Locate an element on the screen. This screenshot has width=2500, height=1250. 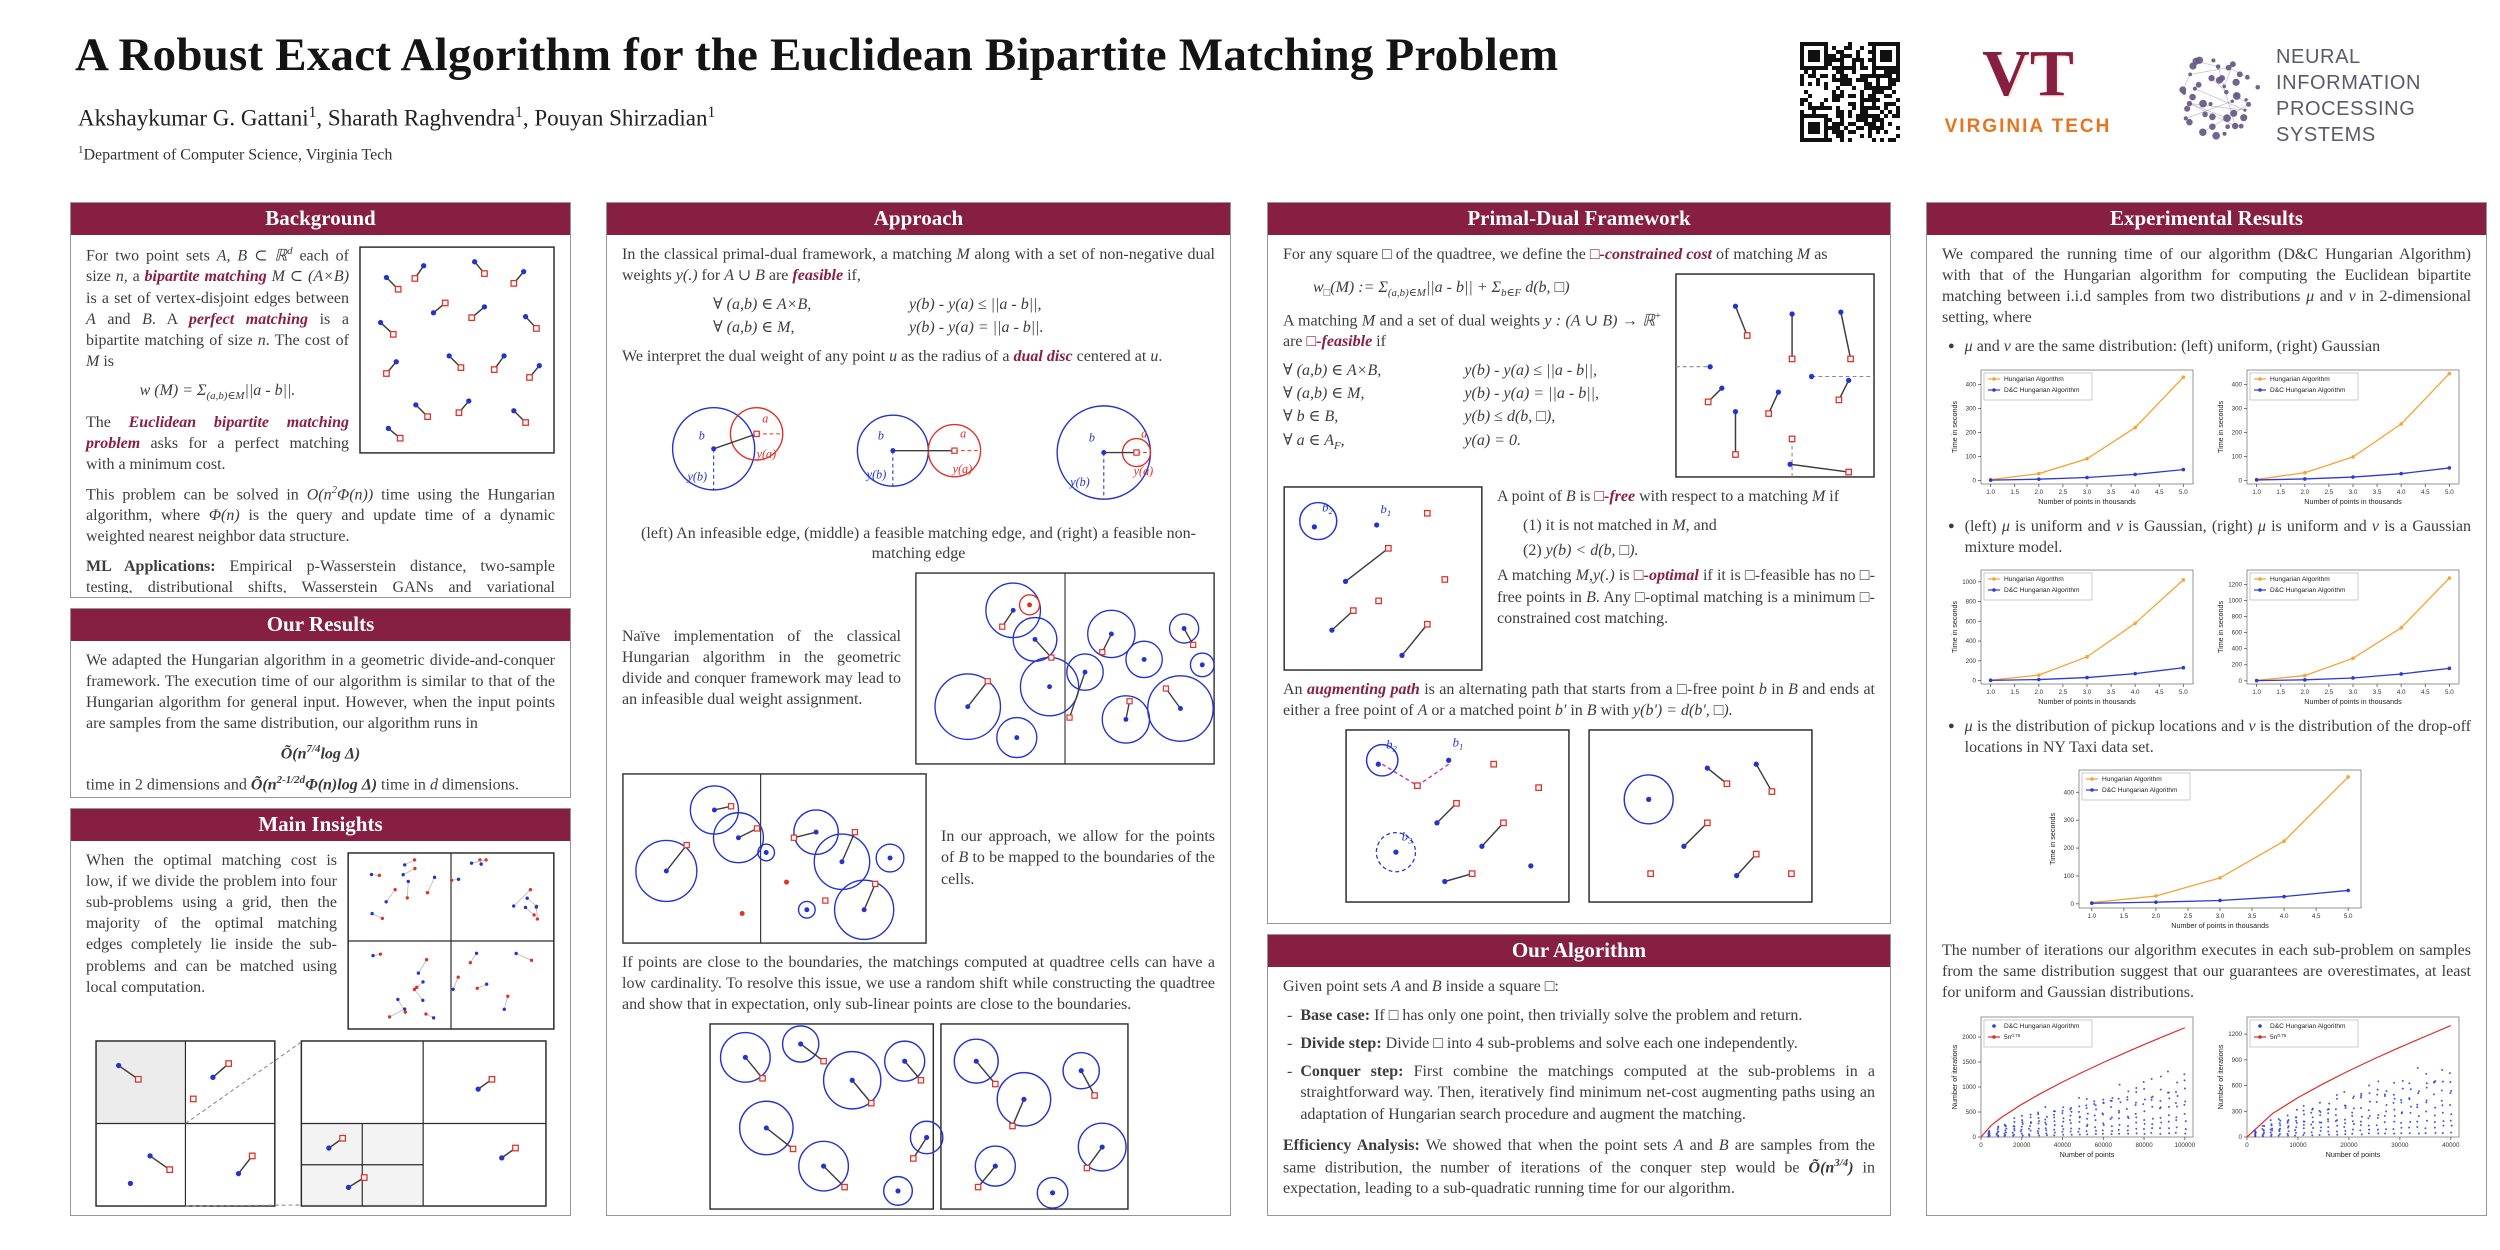
section-header-approach: Approach is located at coordinates (918, 219).